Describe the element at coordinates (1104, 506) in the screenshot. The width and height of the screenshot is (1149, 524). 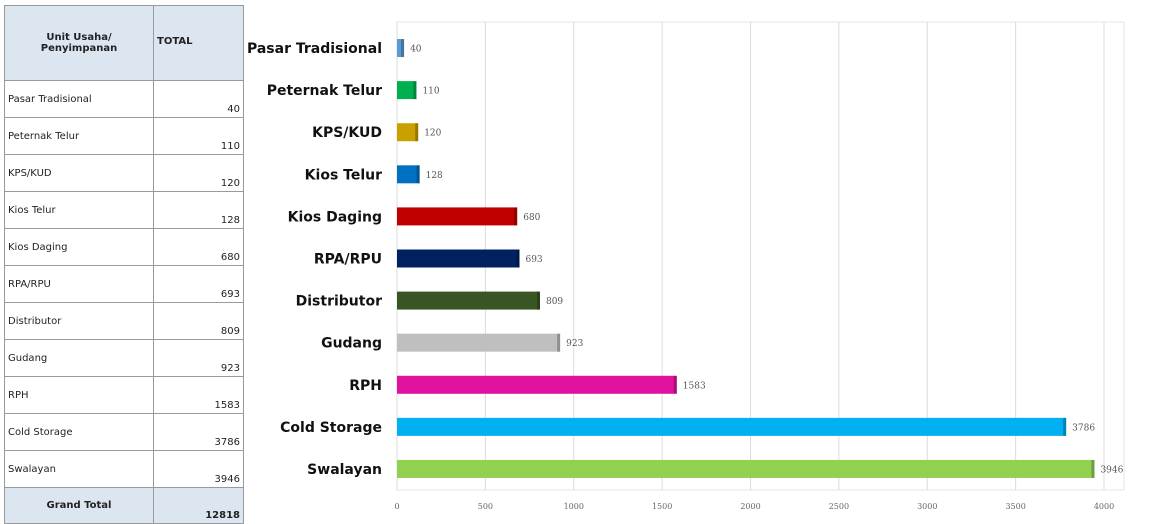
I see `x-tick-label: 4000` at that location.